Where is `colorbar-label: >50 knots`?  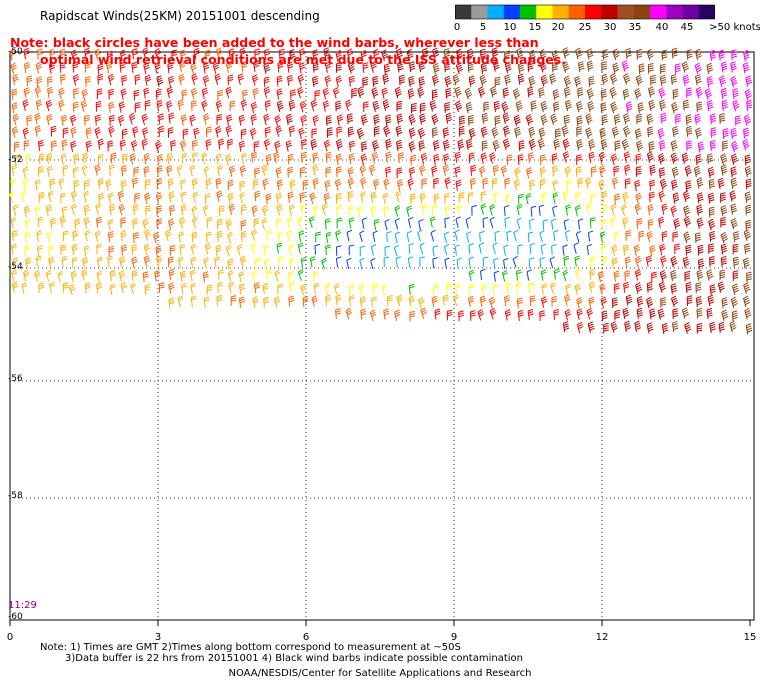
colorbar-label: >50 knots is located at coordinates (734, 27).